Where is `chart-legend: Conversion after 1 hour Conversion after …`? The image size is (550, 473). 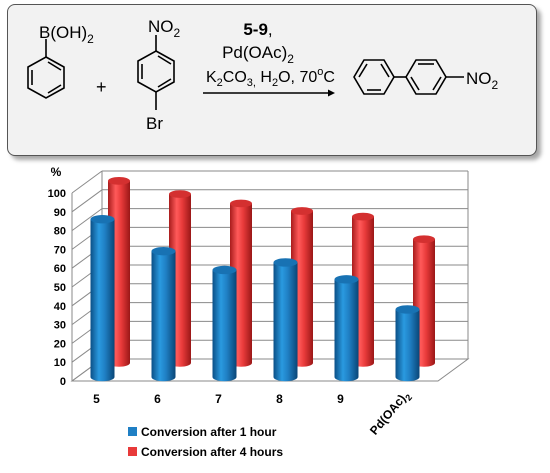 chart-legend: Conversion after 1 hour Conversion after … is located at coordinates (205, 442).